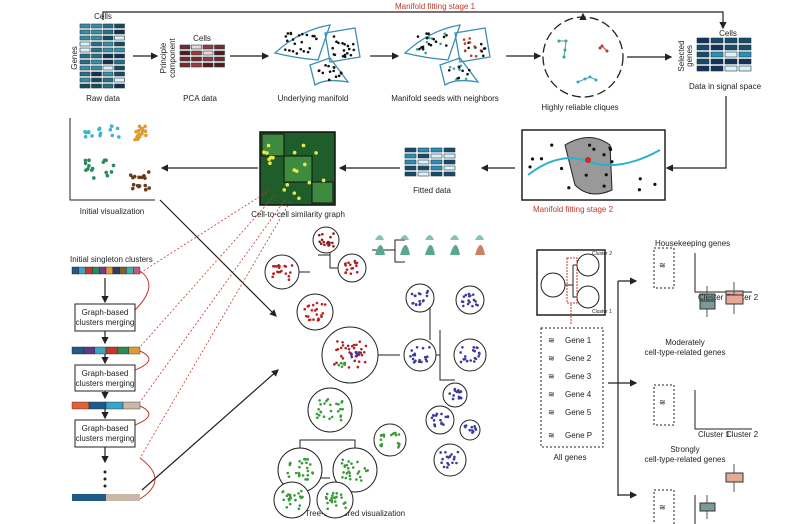 This screenshot has width=800, height=524. What do you see at coordinates (592, 167) in the screenshot?
I see `stage2-points` at bounding box center [592, 167].